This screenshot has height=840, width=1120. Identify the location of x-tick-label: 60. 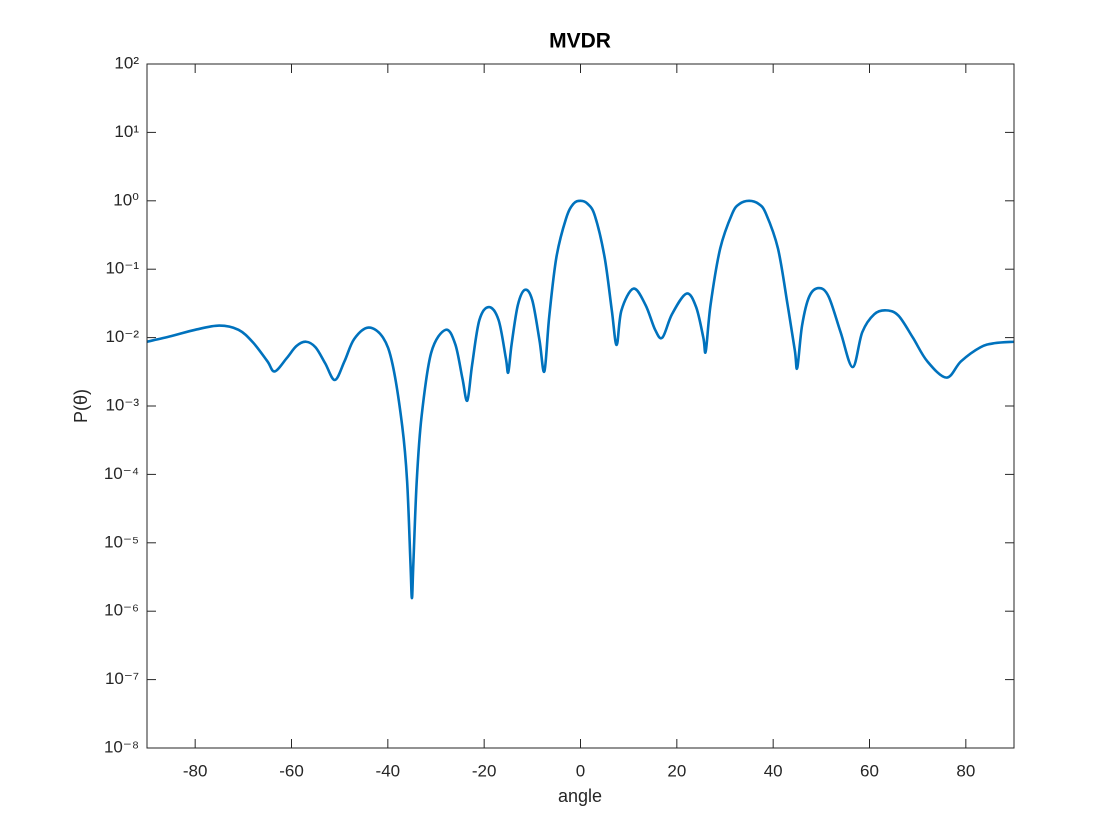
(869, 770).